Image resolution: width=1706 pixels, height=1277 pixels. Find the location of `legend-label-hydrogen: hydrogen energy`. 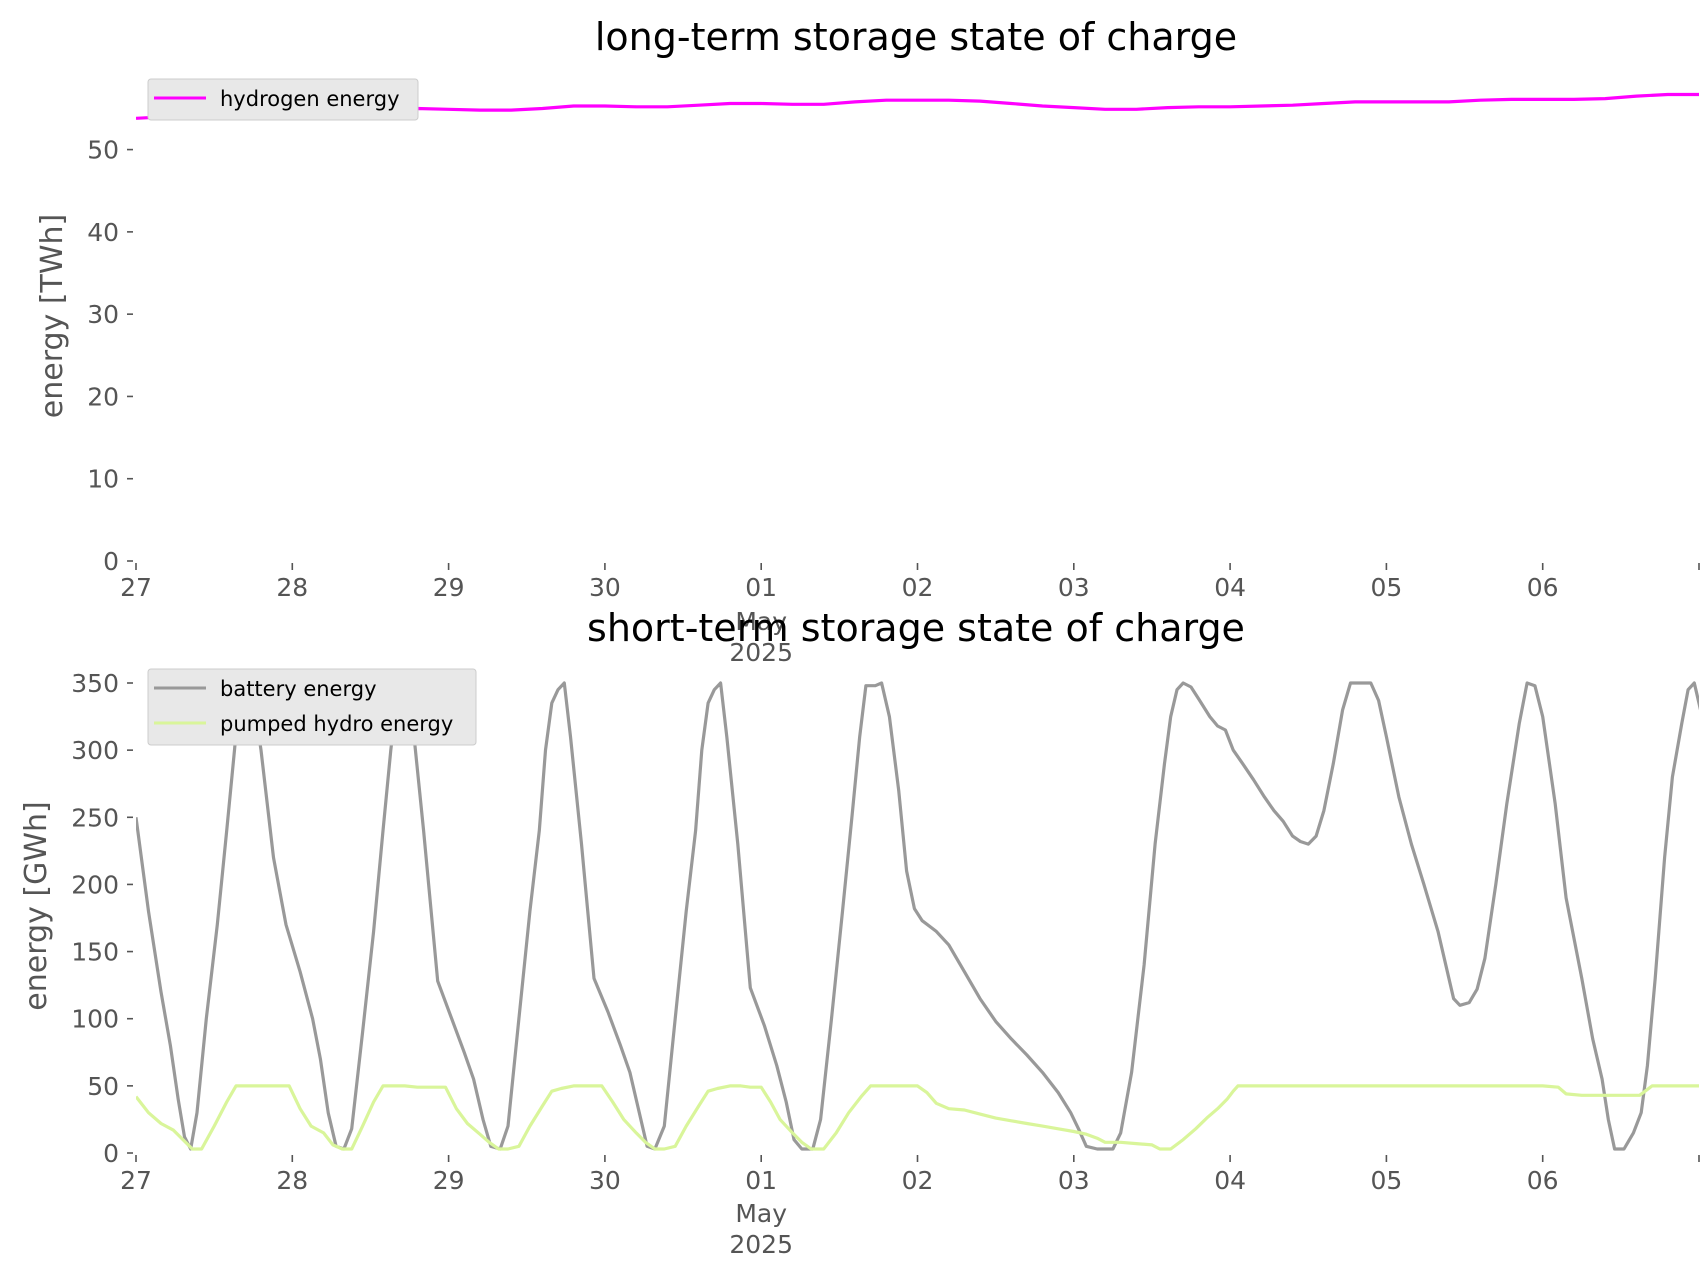

legend-label-hydrogen: hydrogen energy is located at coordinates (310, 99).